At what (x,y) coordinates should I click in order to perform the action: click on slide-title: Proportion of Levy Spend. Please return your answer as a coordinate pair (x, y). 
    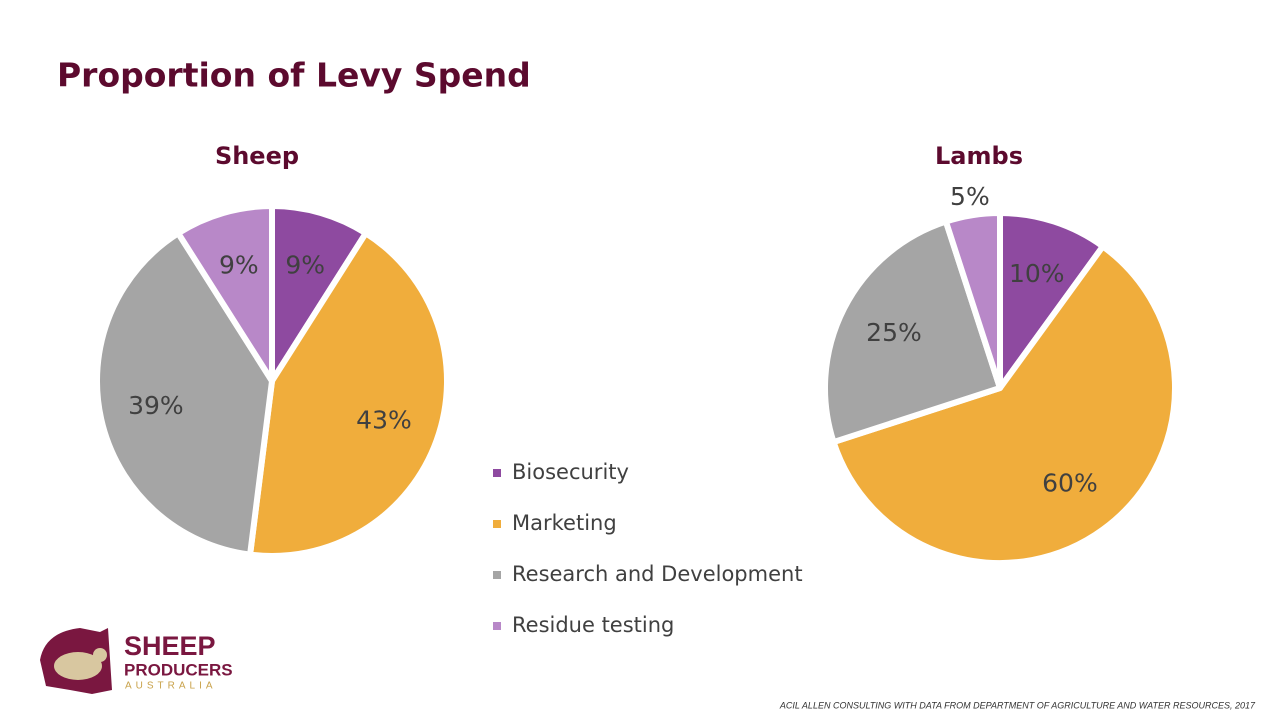
    Looking at the image, I should click on (294, 75).